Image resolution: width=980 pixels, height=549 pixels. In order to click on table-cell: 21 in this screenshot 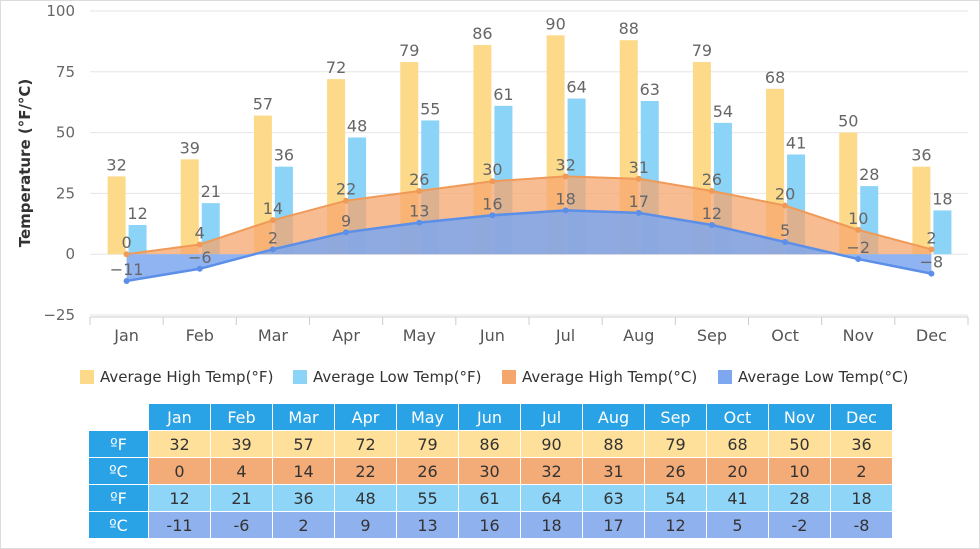, I will do `click(241, 498)`.